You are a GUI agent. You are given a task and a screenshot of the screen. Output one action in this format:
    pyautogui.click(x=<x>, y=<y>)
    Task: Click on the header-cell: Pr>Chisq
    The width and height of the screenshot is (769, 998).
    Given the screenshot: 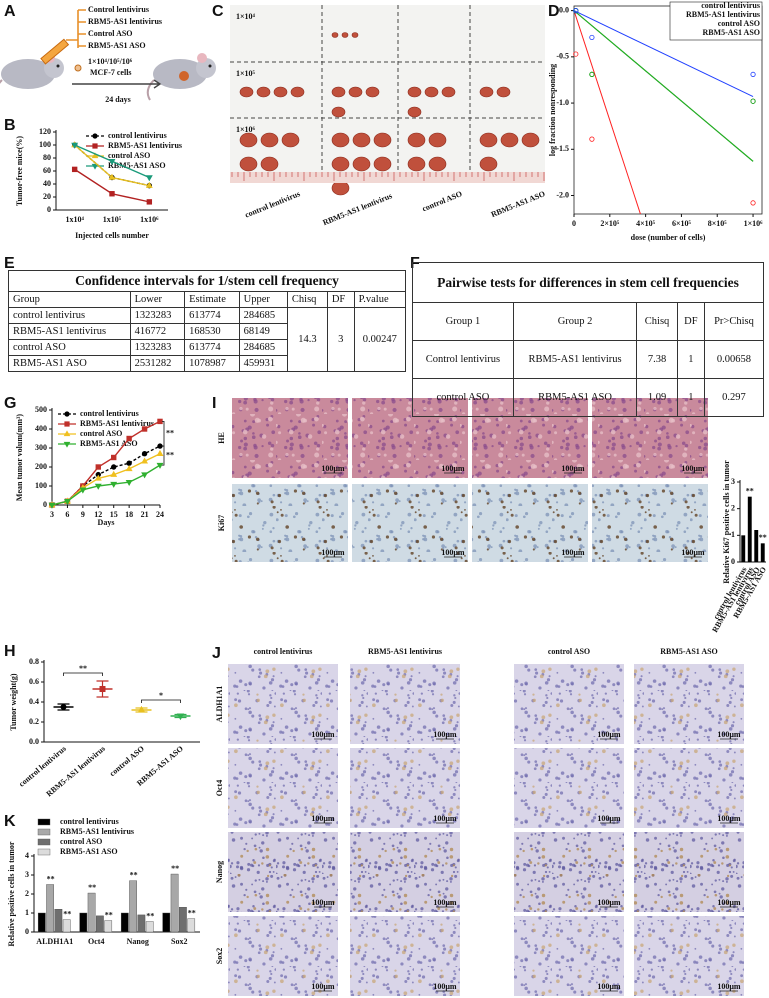 What is the action you would take?
    pyautogui.click(x=734, y=321)
    